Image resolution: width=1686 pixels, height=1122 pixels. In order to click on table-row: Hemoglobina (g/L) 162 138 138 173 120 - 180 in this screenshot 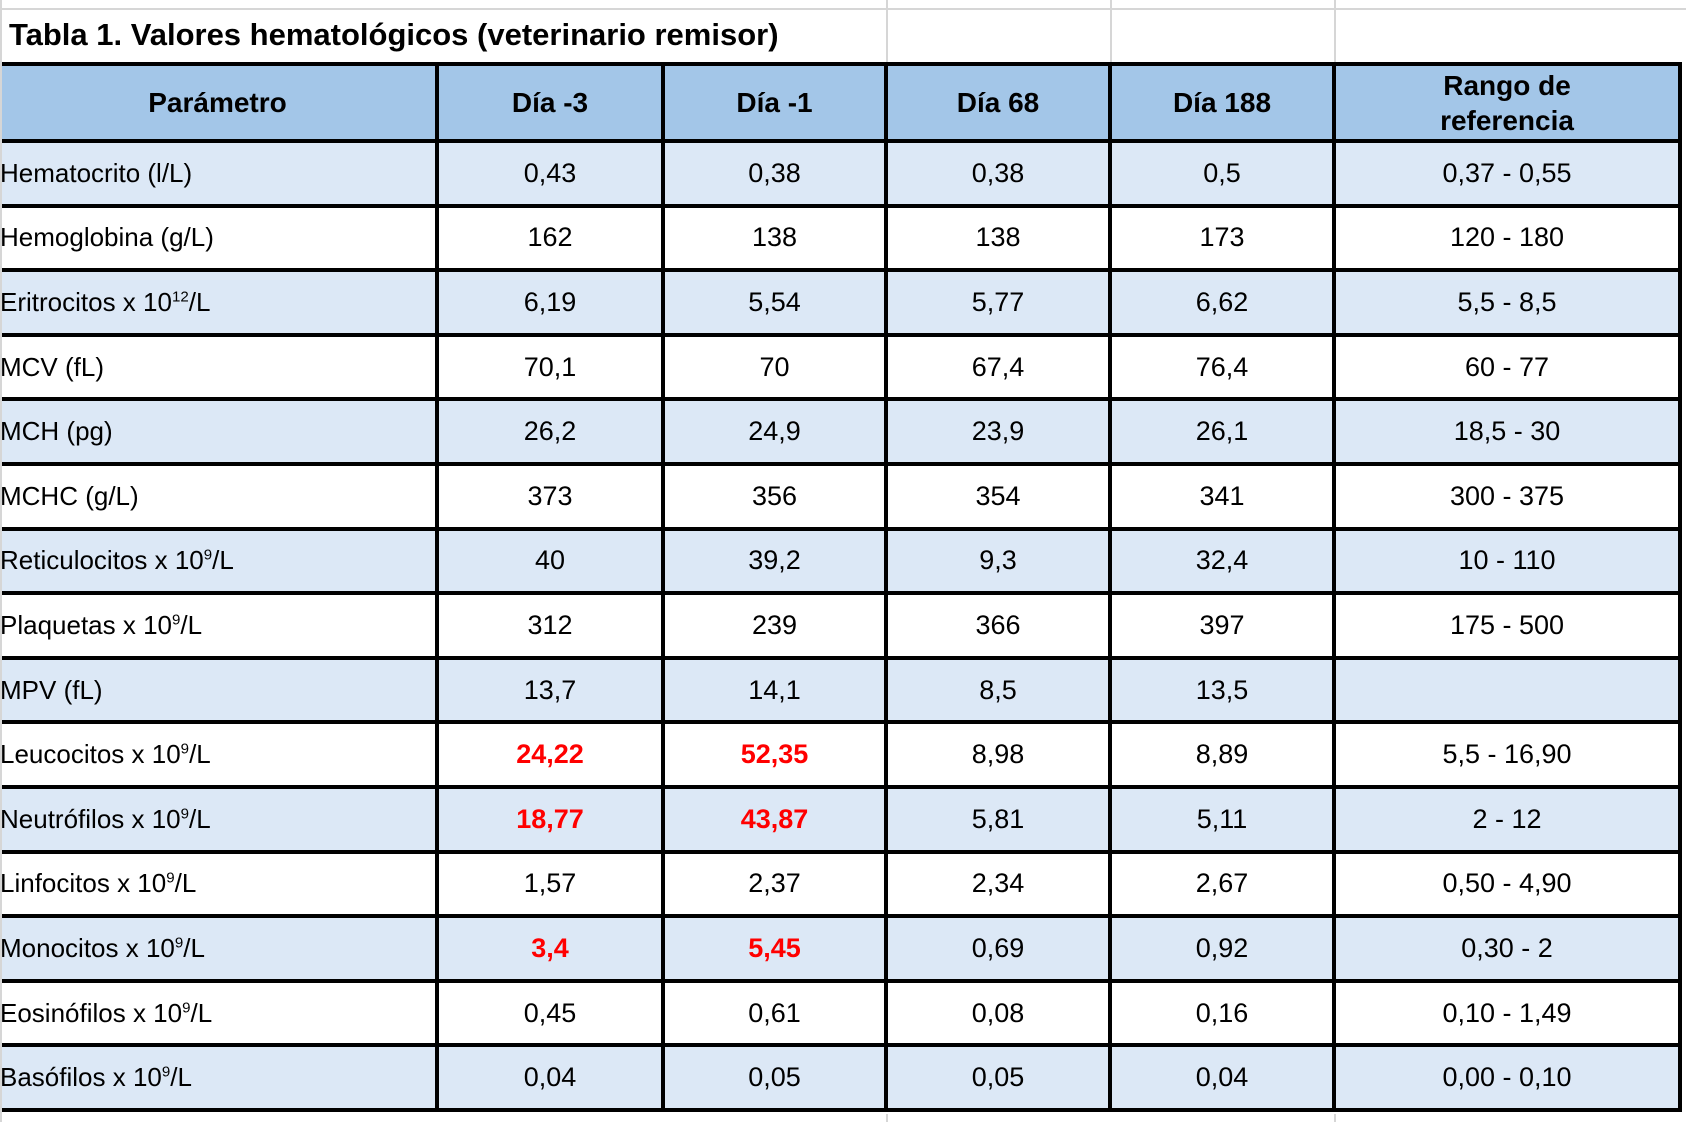, I will do `click(841, 238)`.